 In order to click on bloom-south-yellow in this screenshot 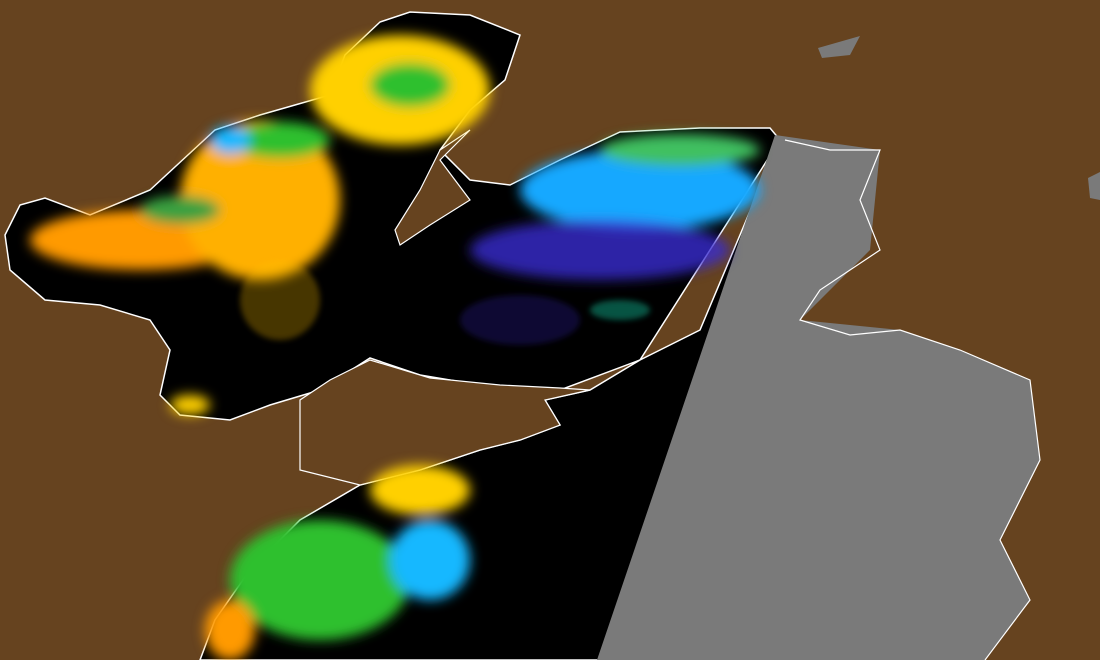, I will do `click(420, 490)`.